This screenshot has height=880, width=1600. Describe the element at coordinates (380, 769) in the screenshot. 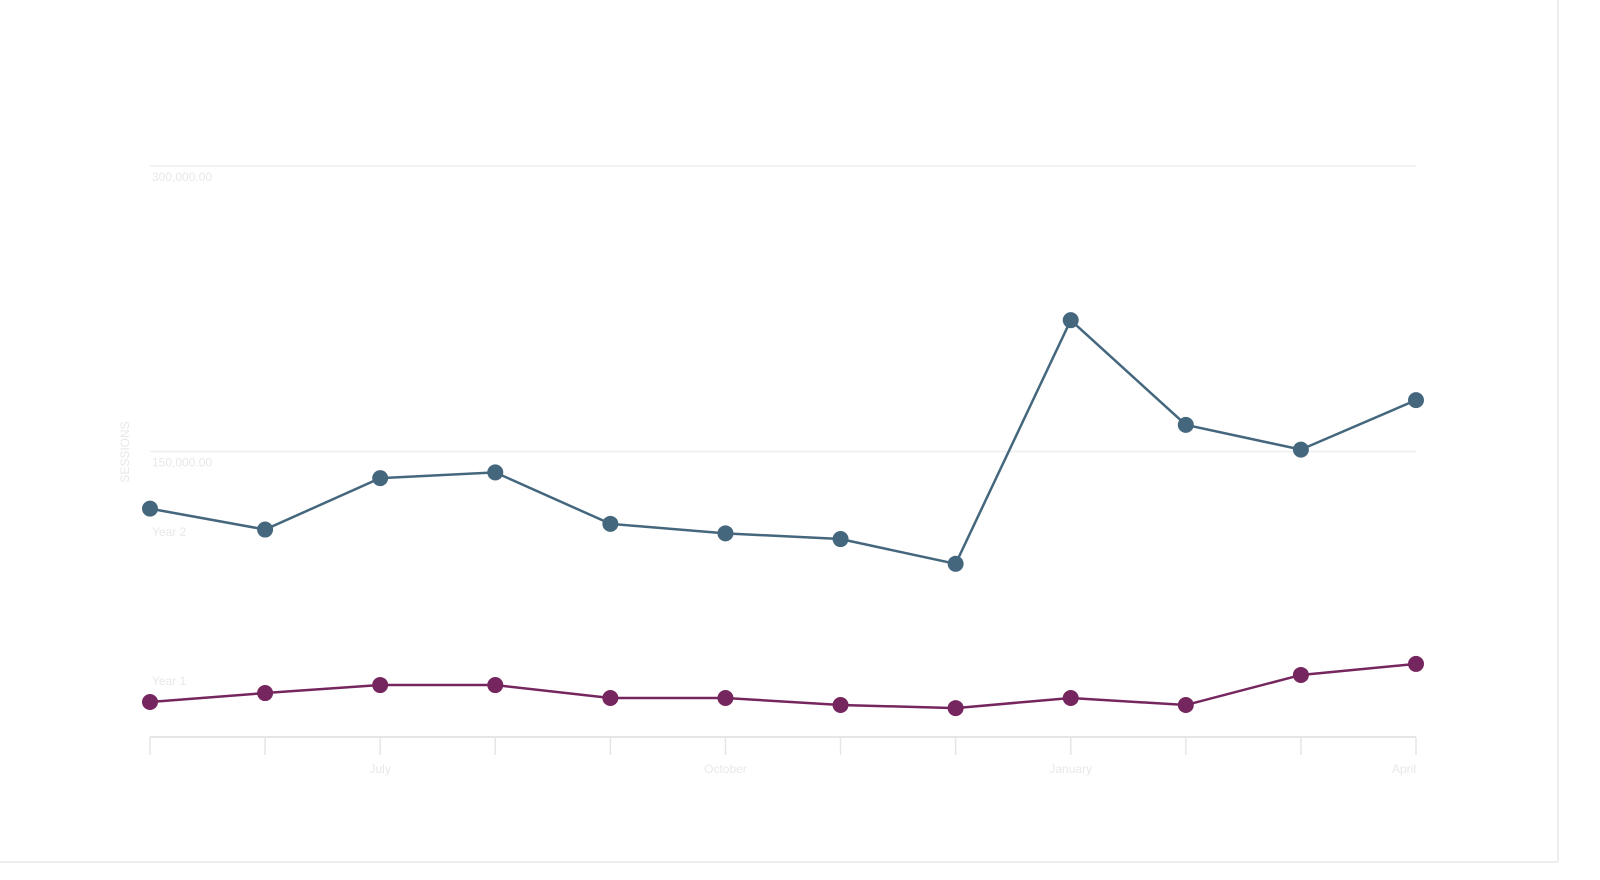

I see `x-tick-label: July` at that location.